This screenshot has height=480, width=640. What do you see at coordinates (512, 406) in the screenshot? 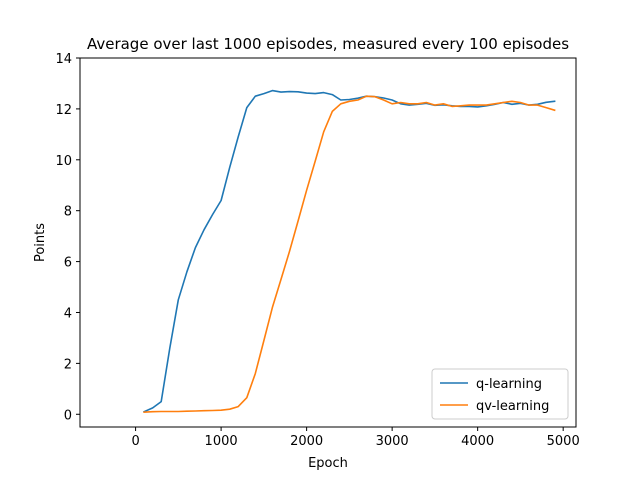
I see `legend-label: qv-learning` at bounding box center [512, 406].